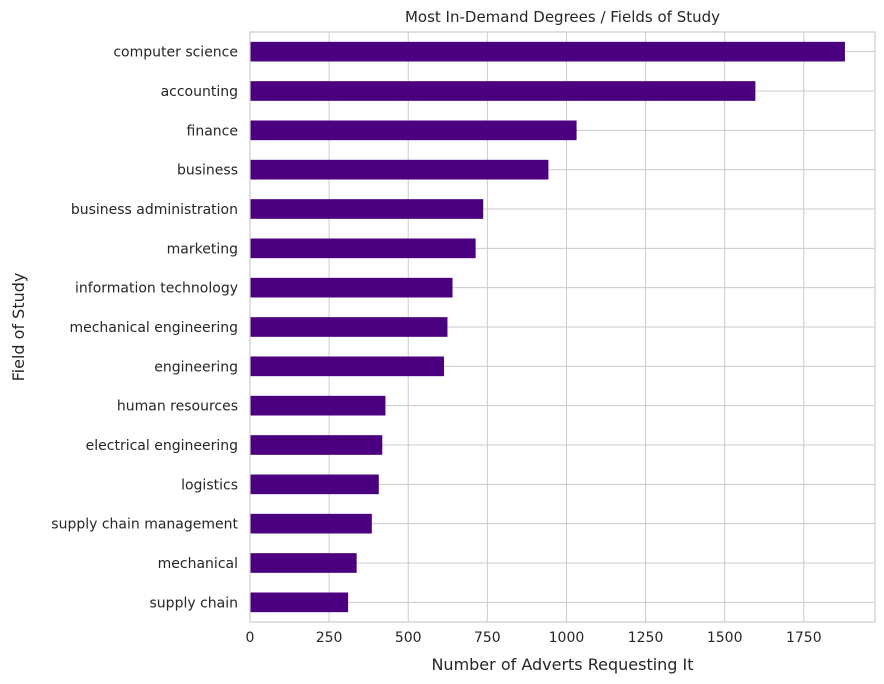 This screenshot has width=884, height=684. What do you see at coordinates (209, 485) in the screenshot?
I see `y-tick-label: logistics` at bounding box center [209, 485].